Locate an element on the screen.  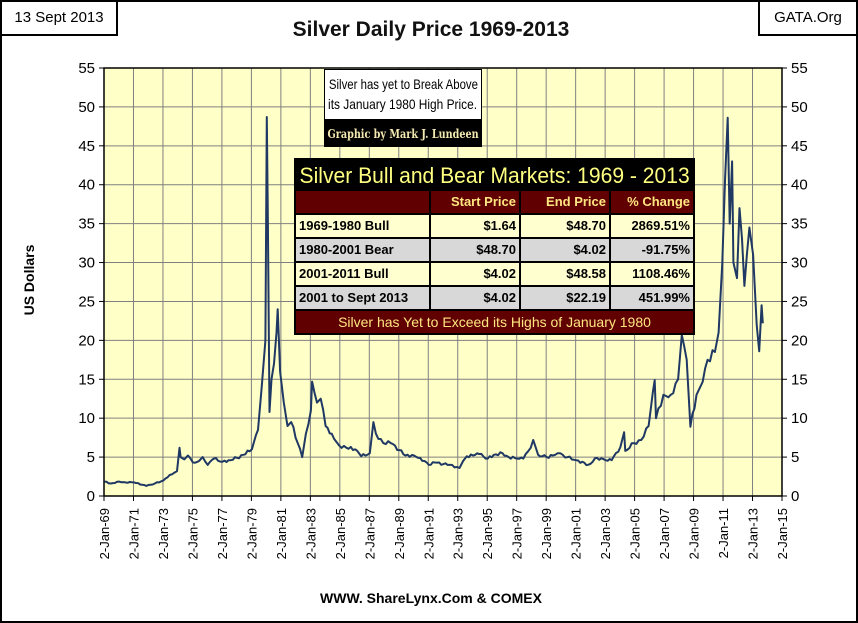
y-tick-label-right: 30 is located at coordinates (799, 263).